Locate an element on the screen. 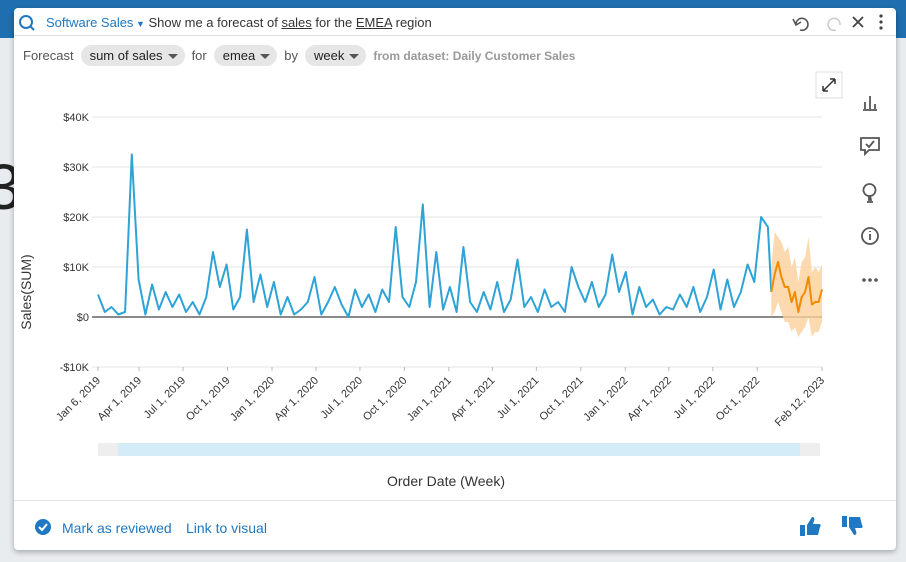 The width and height of the screenshot is (906, 562). search-icon is located at coordinates (27, 23).